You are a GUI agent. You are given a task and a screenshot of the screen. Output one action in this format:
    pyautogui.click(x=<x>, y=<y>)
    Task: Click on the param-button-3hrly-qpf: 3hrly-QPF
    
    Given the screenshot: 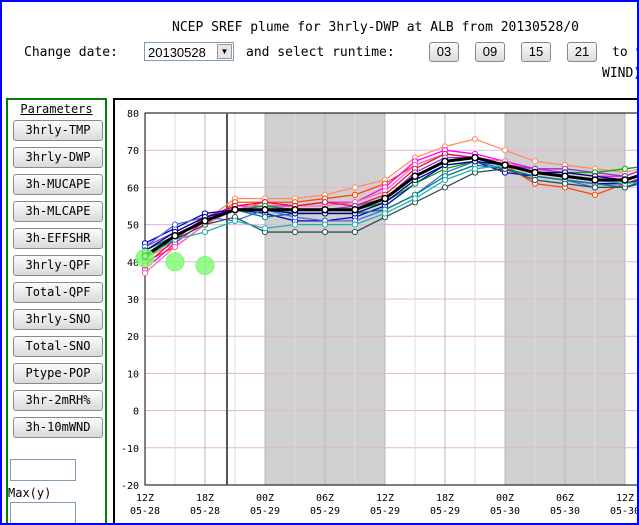 What is the action you would take?
    pyautogui.click(x=58, y=265)
    